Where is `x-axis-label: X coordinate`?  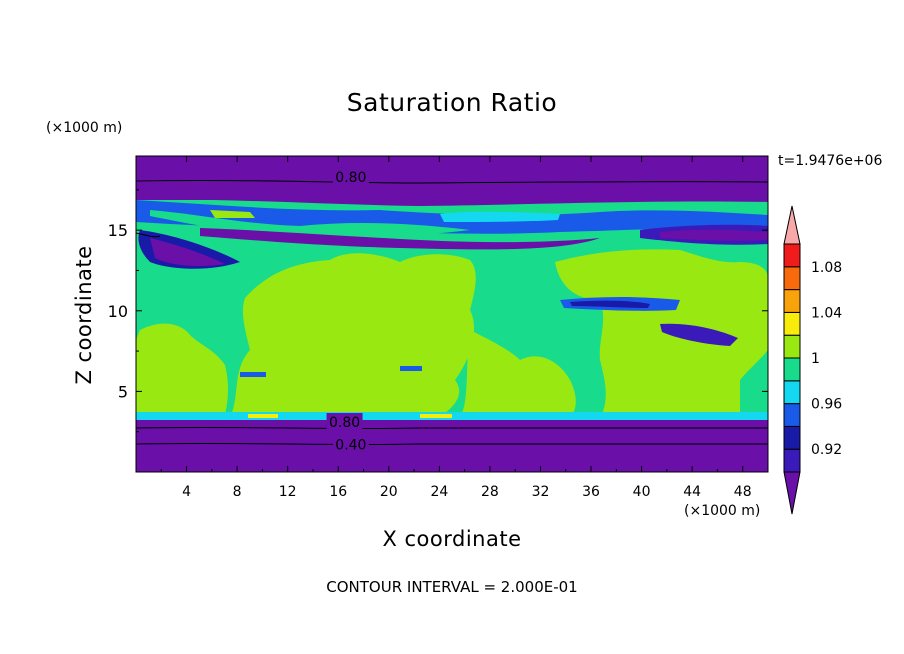 x-axis-label: X coordinate is located at coordinates (452, 539).